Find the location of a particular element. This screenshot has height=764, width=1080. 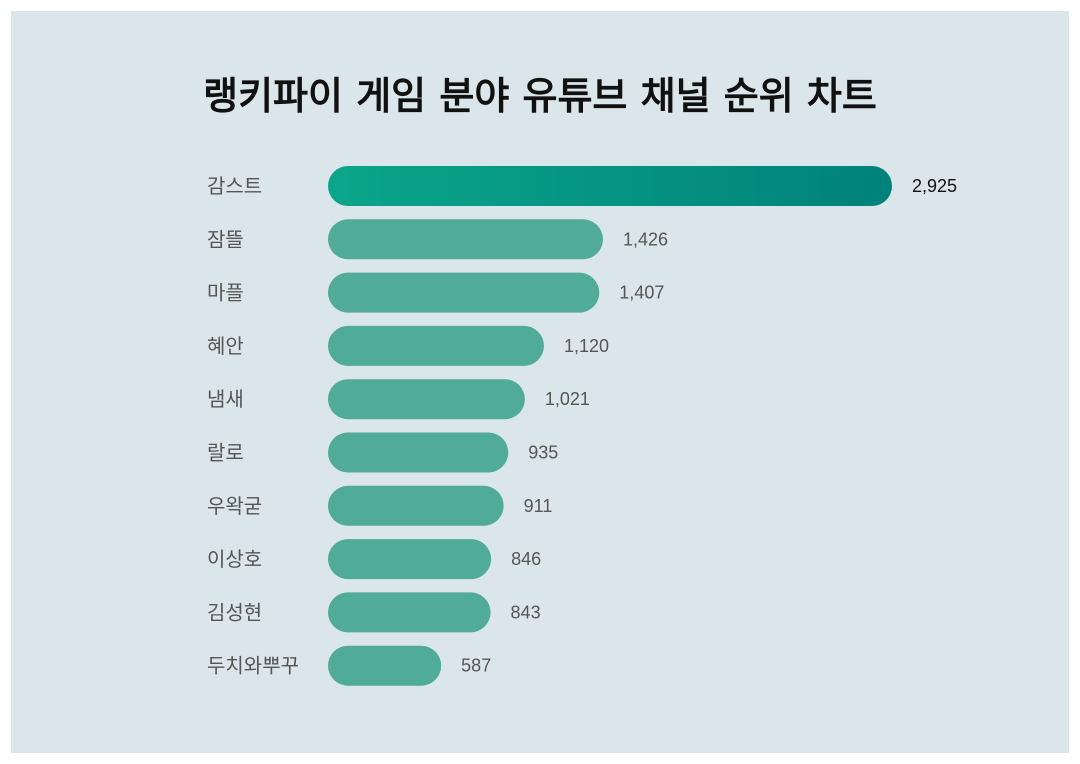

value-label: 911 is located at coordinates (538, 506).